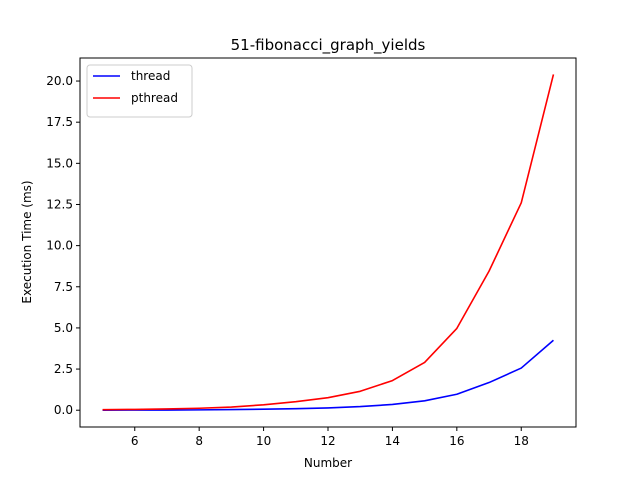  Describe the element at coordinates (328, 375) in the screenshot. I see `series-line-thread` at that location.